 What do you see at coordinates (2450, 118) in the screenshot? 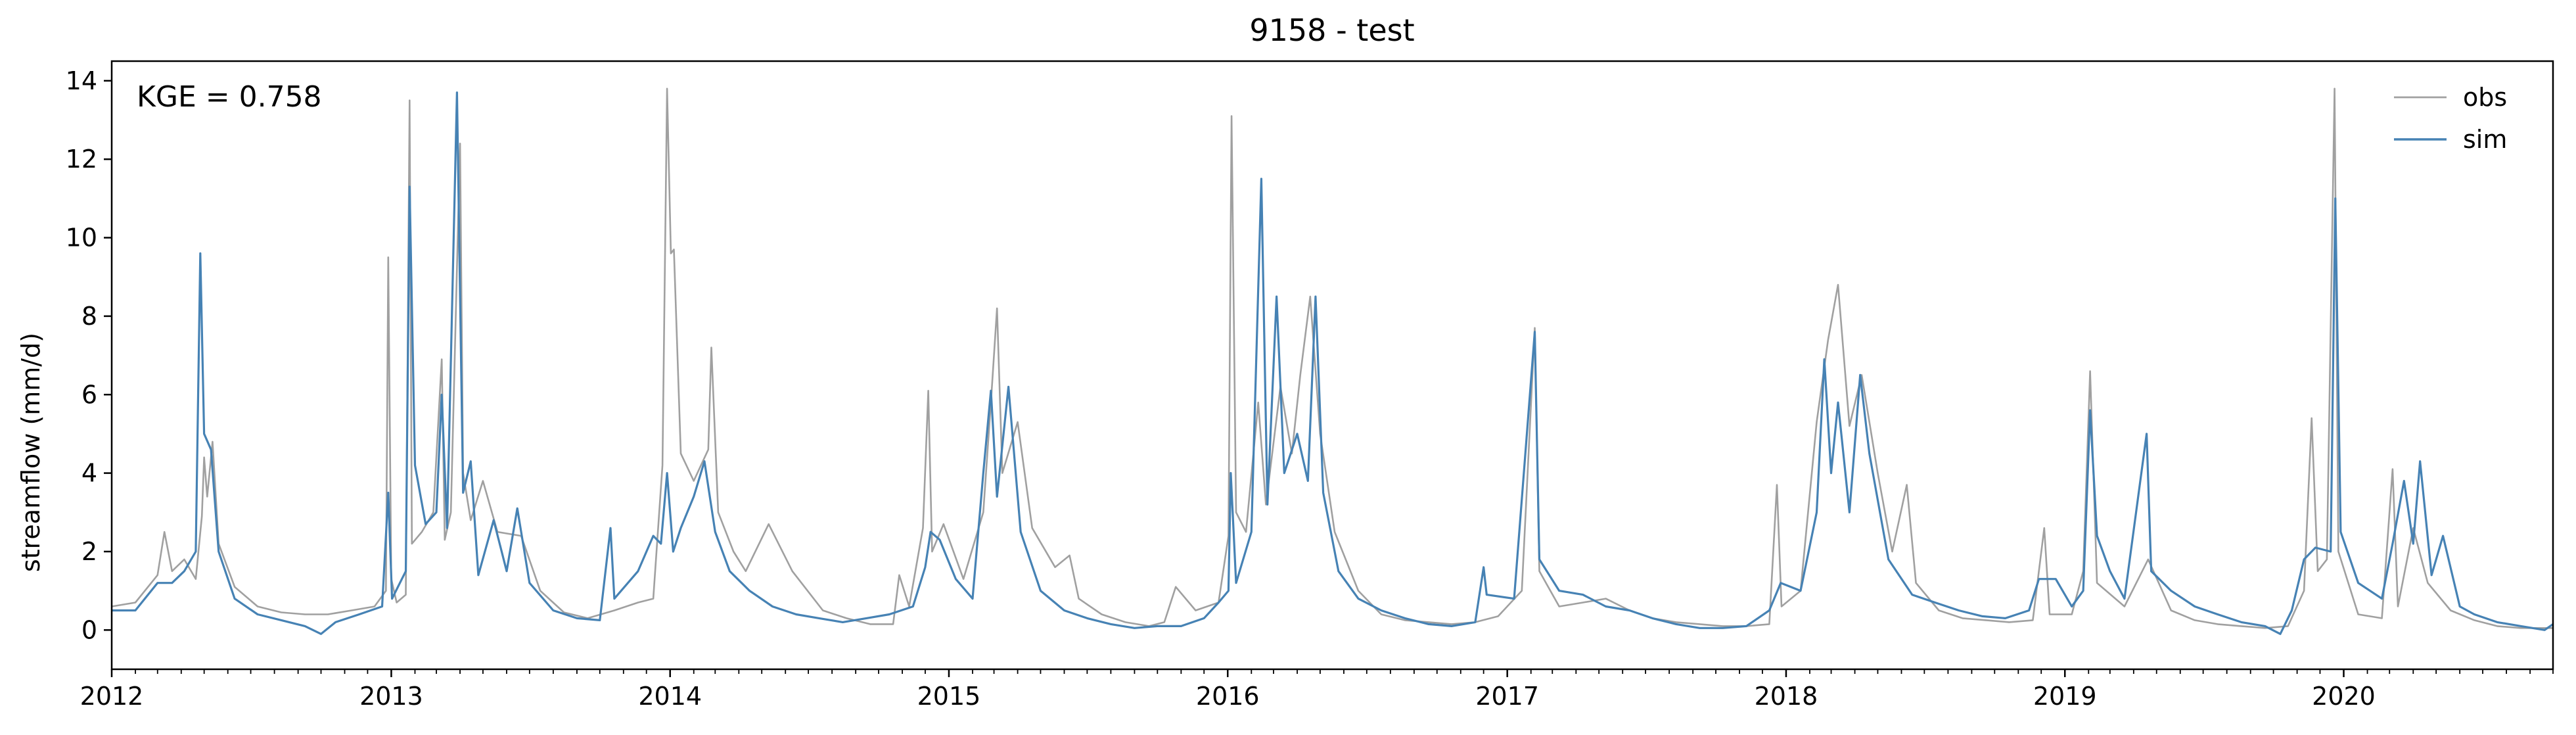
I see `legend: obs sim` at bounding box center [2450, 118].